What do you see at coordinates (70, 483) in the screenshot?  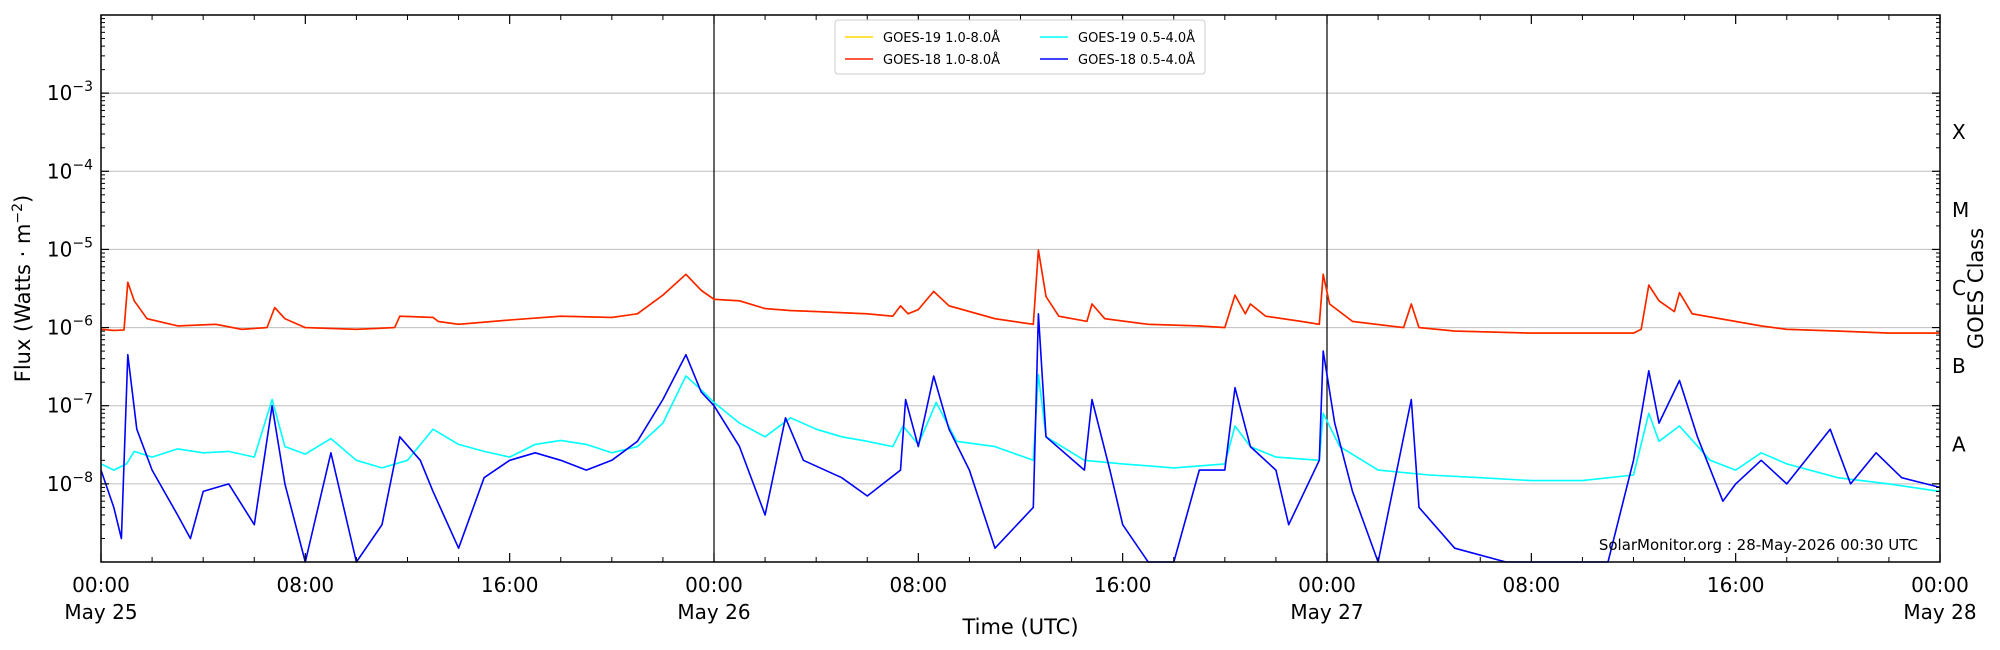 I see `y-tick-label: 10⁻⁸` at bounding box center [70, 483].